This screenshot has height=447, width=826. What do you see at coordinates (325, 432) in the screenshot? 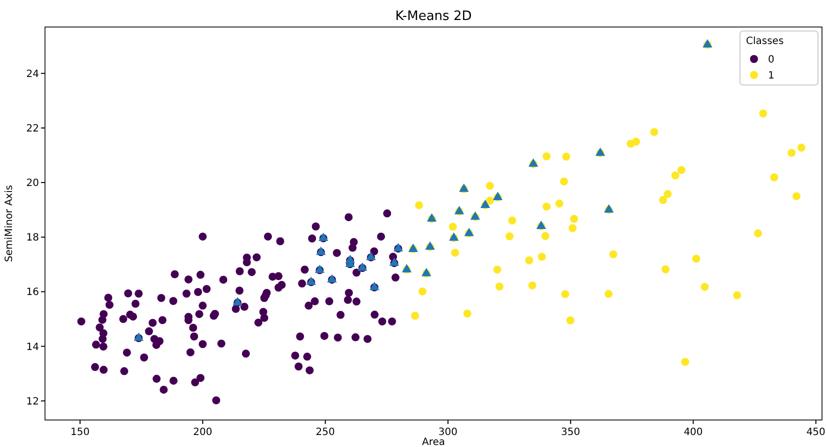
I see `x-tick-label: 250` at bounding box center [325, 432].